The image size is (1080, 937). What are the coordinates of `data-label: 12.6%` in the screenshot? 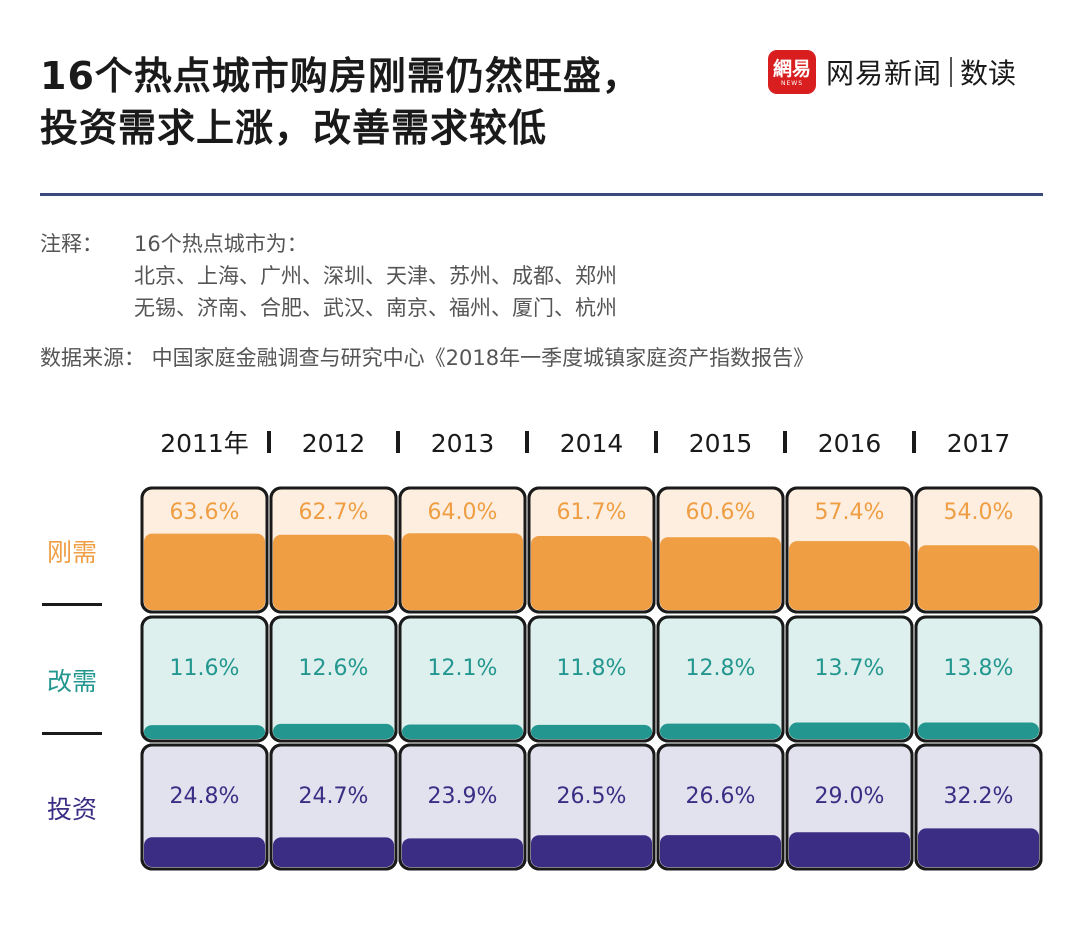 It's located at (334, 668).